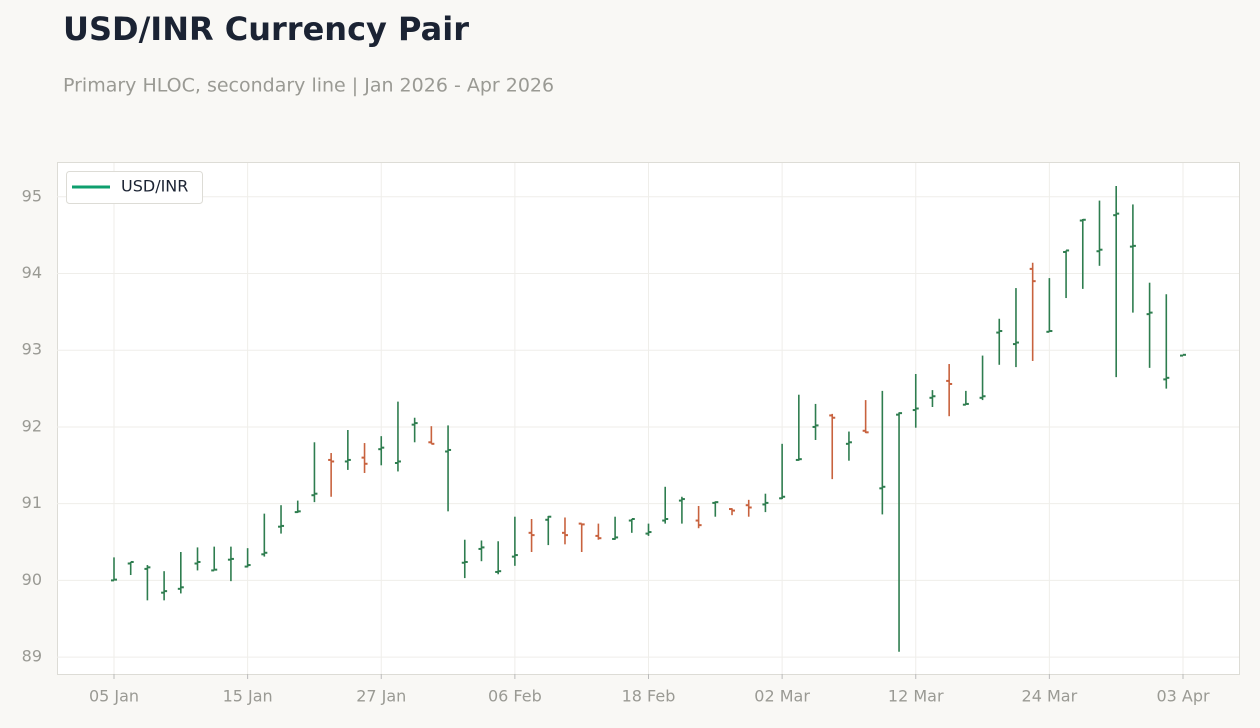 This screenshot has height=728, width=1260. What do you see at coordinates (381, 696) in the screenshot?
I see `x-tick-label: 27 Jan` at bounding box center [381, 696].